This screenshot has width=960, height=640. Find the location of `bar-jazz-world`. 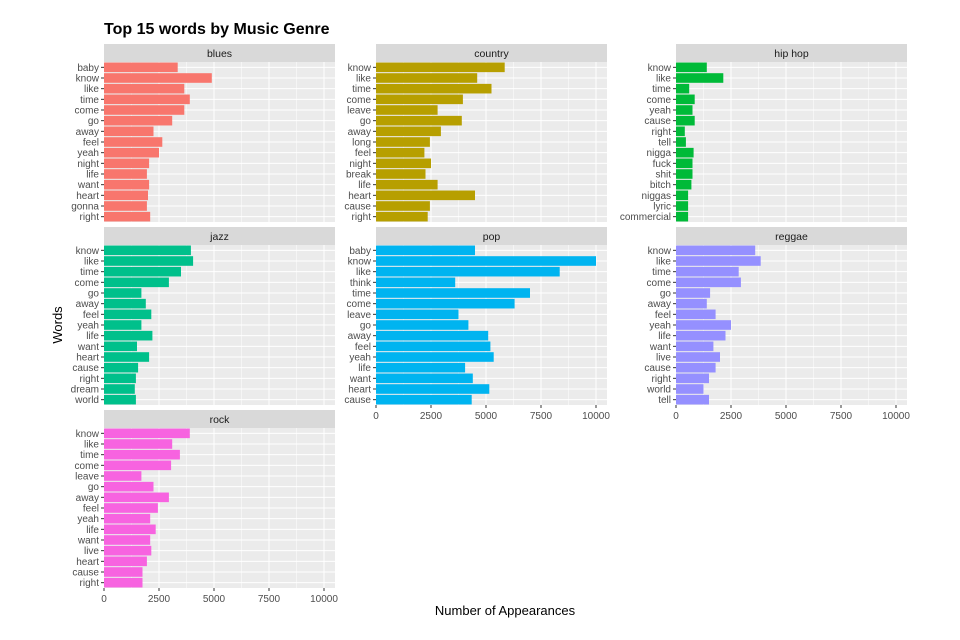

bar-jazz-world is located at coordinates (120, 399).